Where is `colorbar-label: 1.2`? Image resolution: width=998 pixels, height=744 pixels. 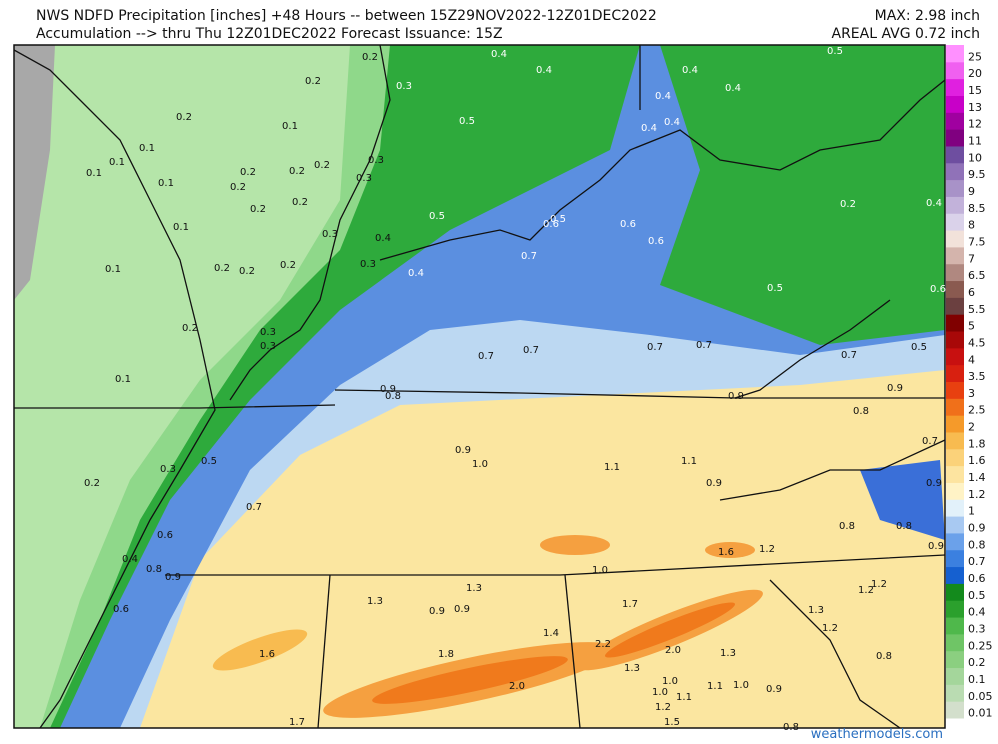
colorbar-label: 1.2 is located at coordinates (977, 494).